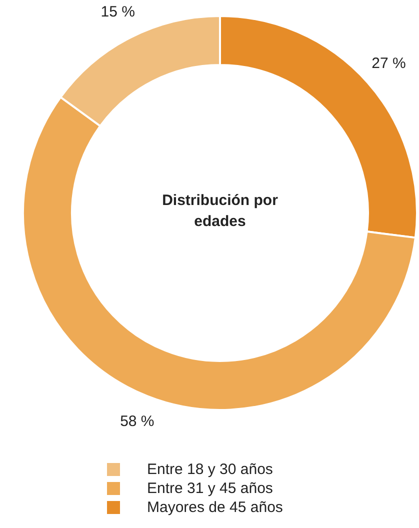 The width and height of the screenshot is (419, 528). I want to click on text: Distribución por edades, so click(220, 211).